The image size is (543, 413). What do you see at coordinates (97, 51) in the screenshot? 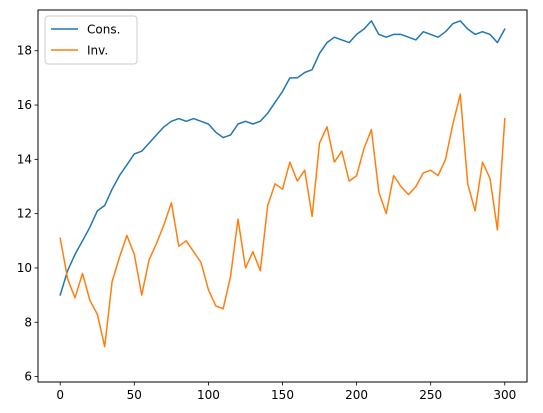
I see `legend-label-1: Inv.` at bounding box center [97, 51].